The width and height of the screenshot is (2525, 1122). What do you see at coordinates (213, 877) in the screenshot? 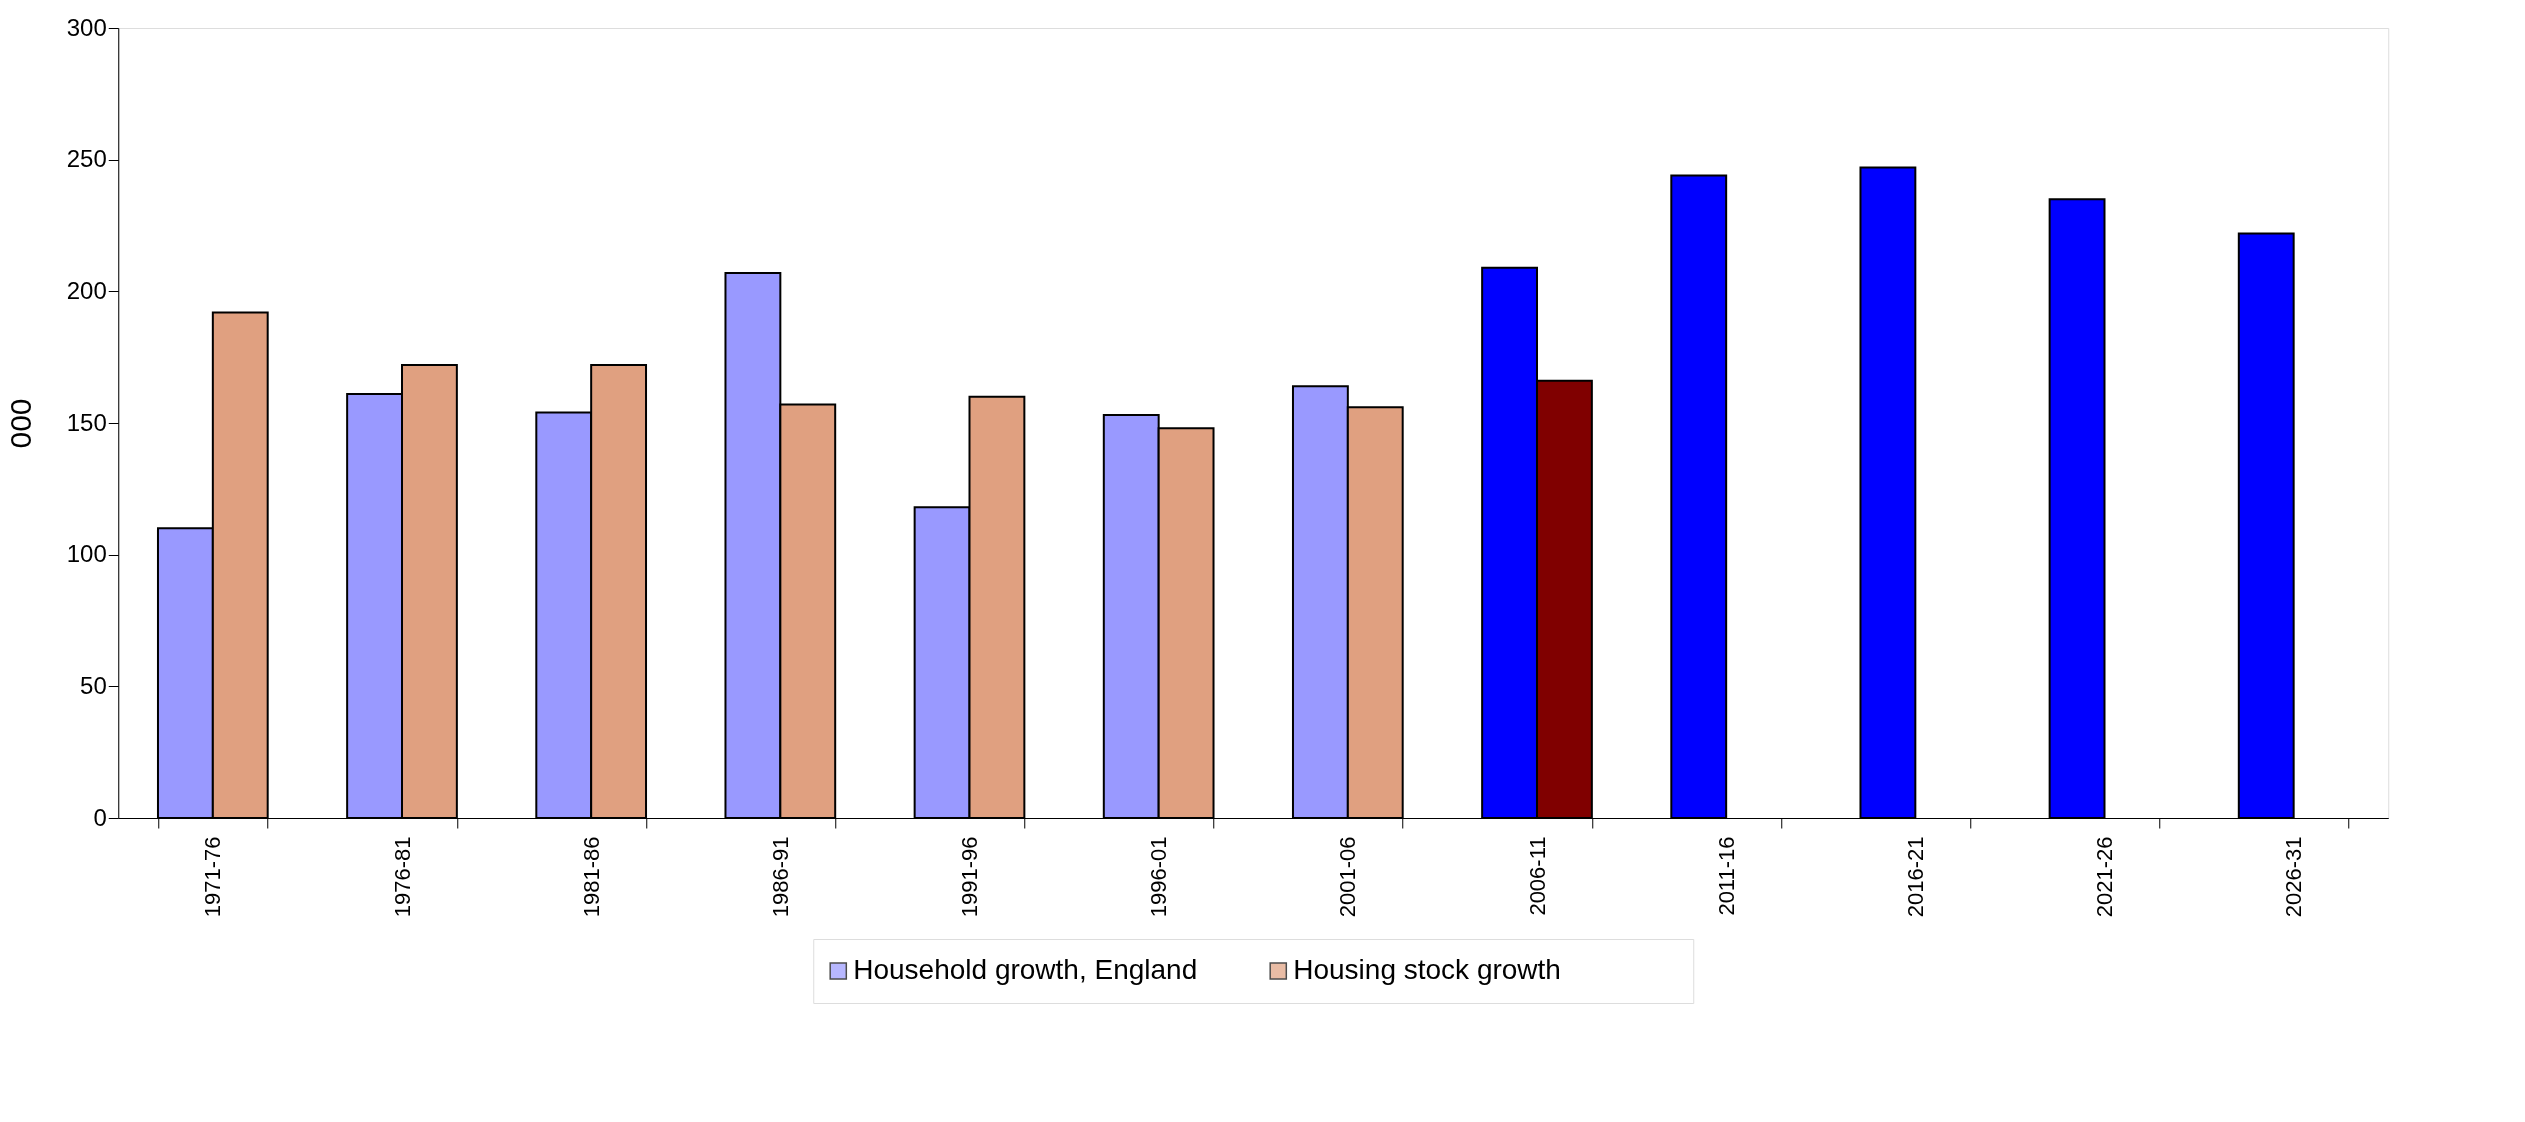
I see `x-tick-label: 1971-76` at bounding box center [213, 877].